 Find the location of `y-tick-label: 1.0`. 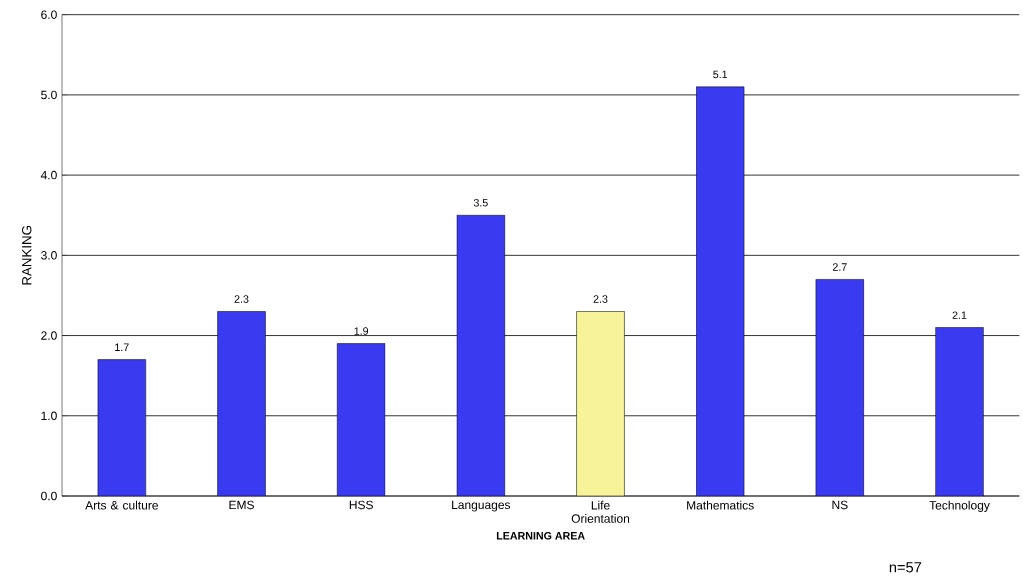

y-tick-label: 1.0 is located at coordinates (49, 416).